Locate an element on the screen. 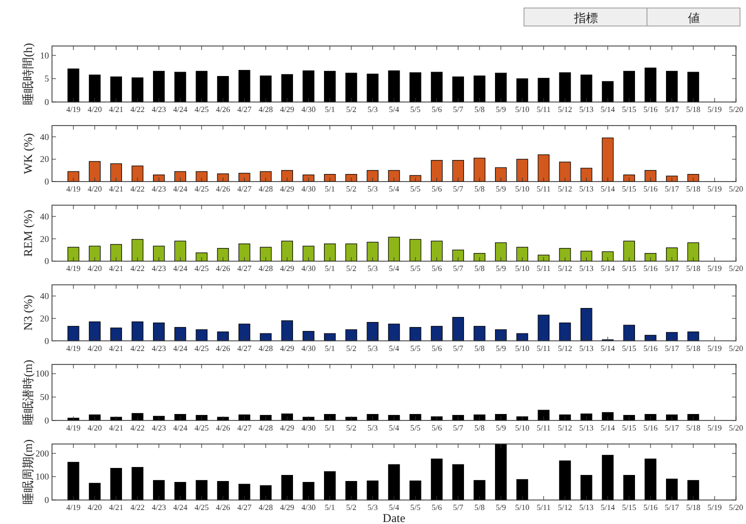 Image resolution: width=746 pixels, height=524 pixels. x-tick-label: 4/22 is located at coordinates (137, 427).